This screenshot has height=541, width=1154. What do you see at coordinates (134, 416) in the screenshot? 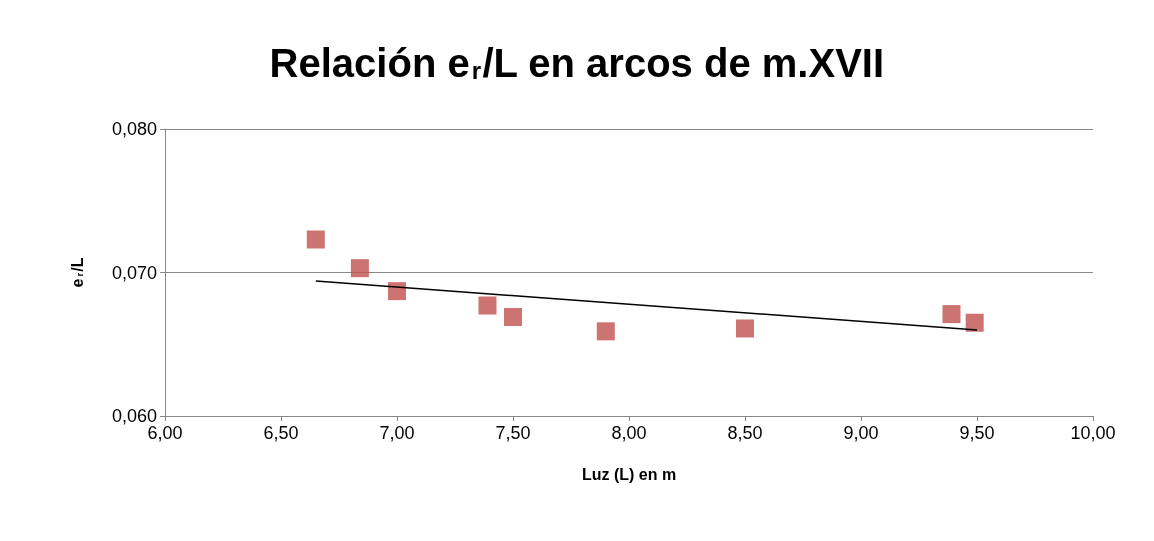
I see `y-tick-label: 0,060` at bounding box center [134, 416].